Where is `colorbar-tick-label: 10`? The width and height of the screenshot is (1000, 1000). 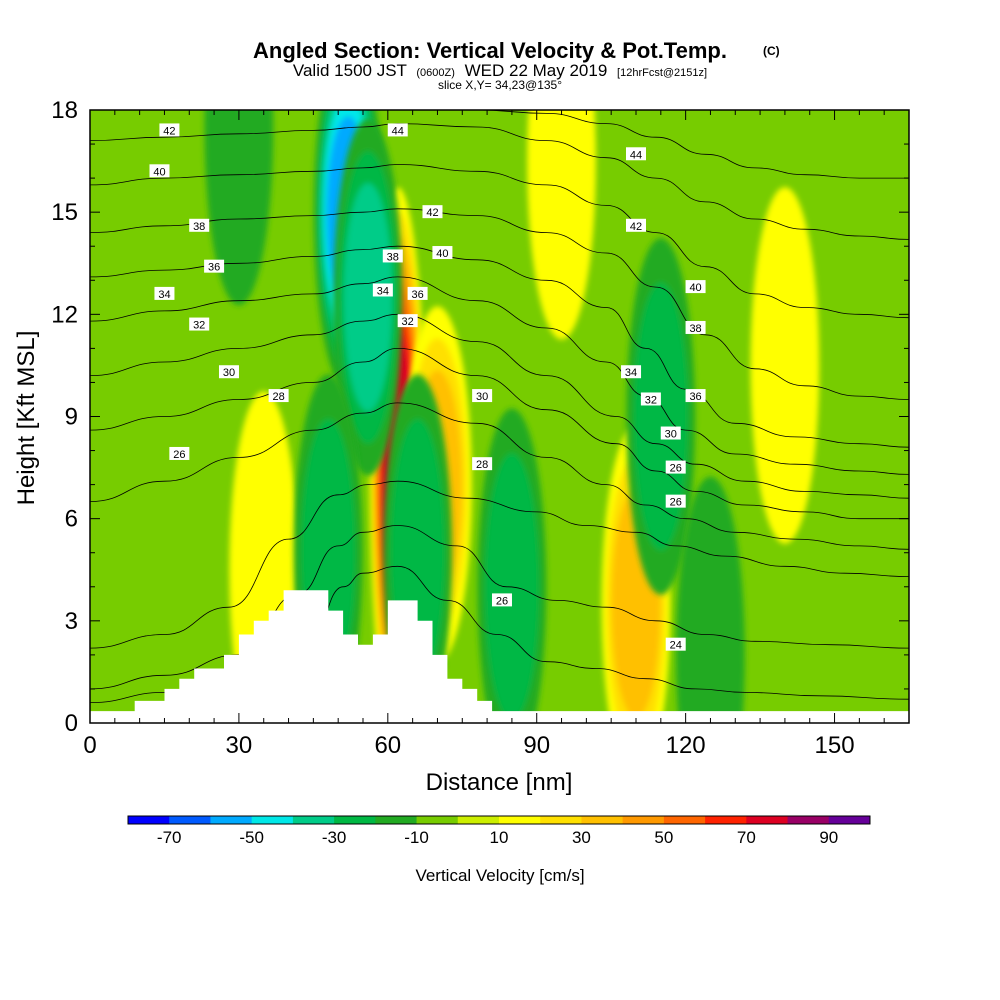 colorbar-tick-label: 10 is located at coordinates (499, 837).